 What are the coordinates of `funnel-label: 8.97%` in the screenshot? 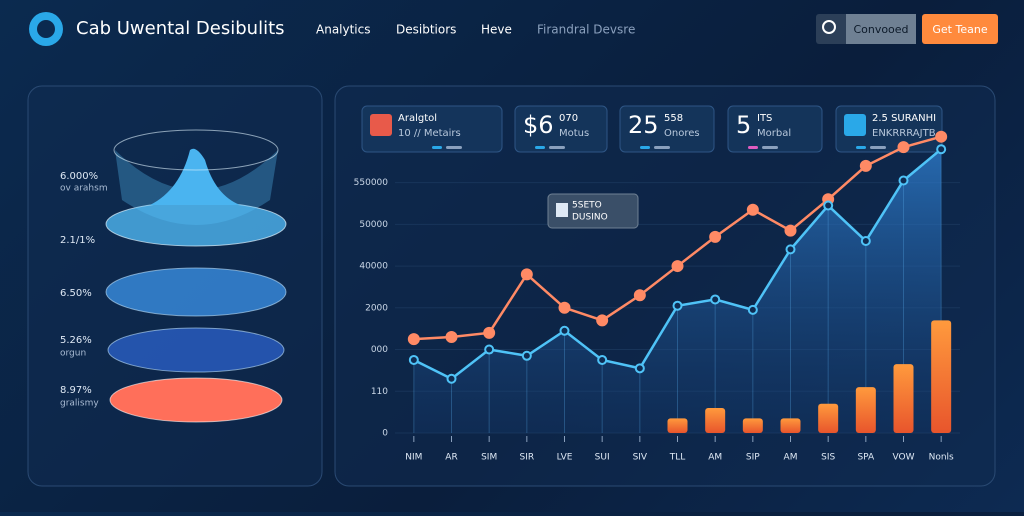 It's located at (76, 390).